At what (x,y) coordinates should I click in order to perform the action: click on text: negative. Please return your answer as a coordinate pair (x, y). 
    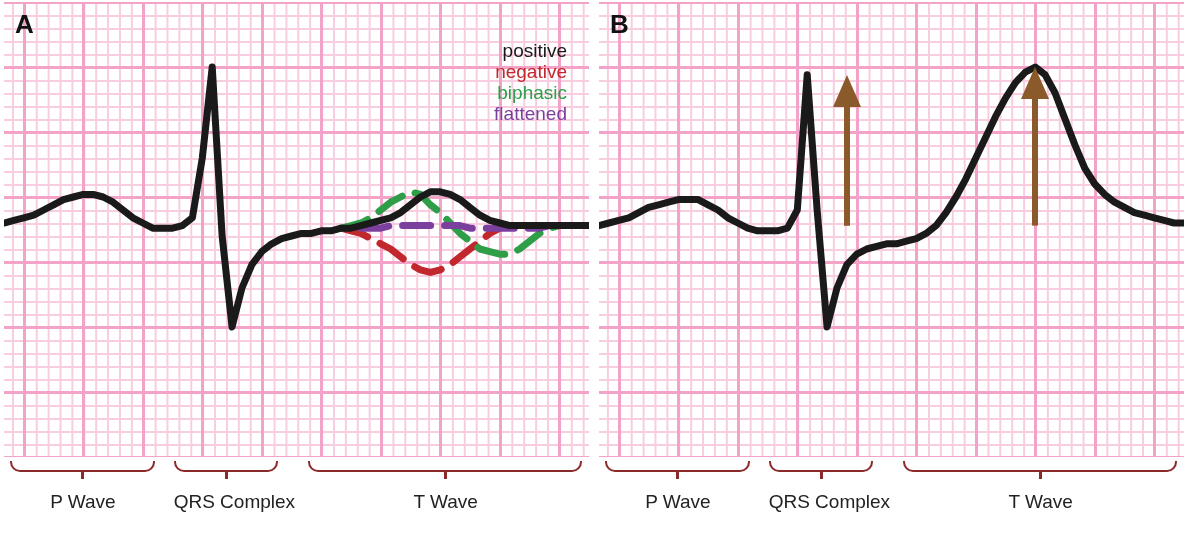
    Looking at the image, I should click on (531, 71).